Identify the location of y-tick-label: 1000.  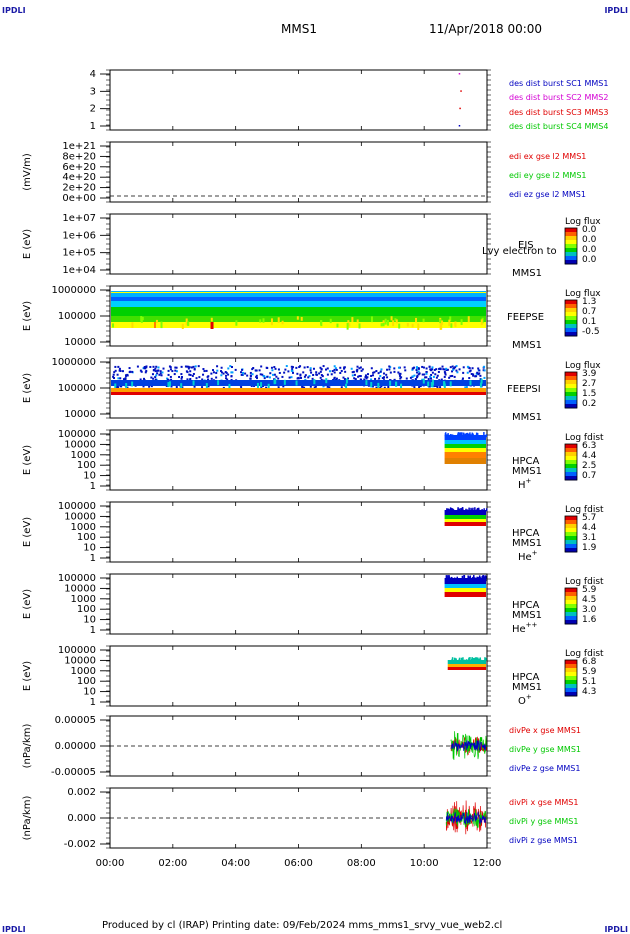
(83, 455).